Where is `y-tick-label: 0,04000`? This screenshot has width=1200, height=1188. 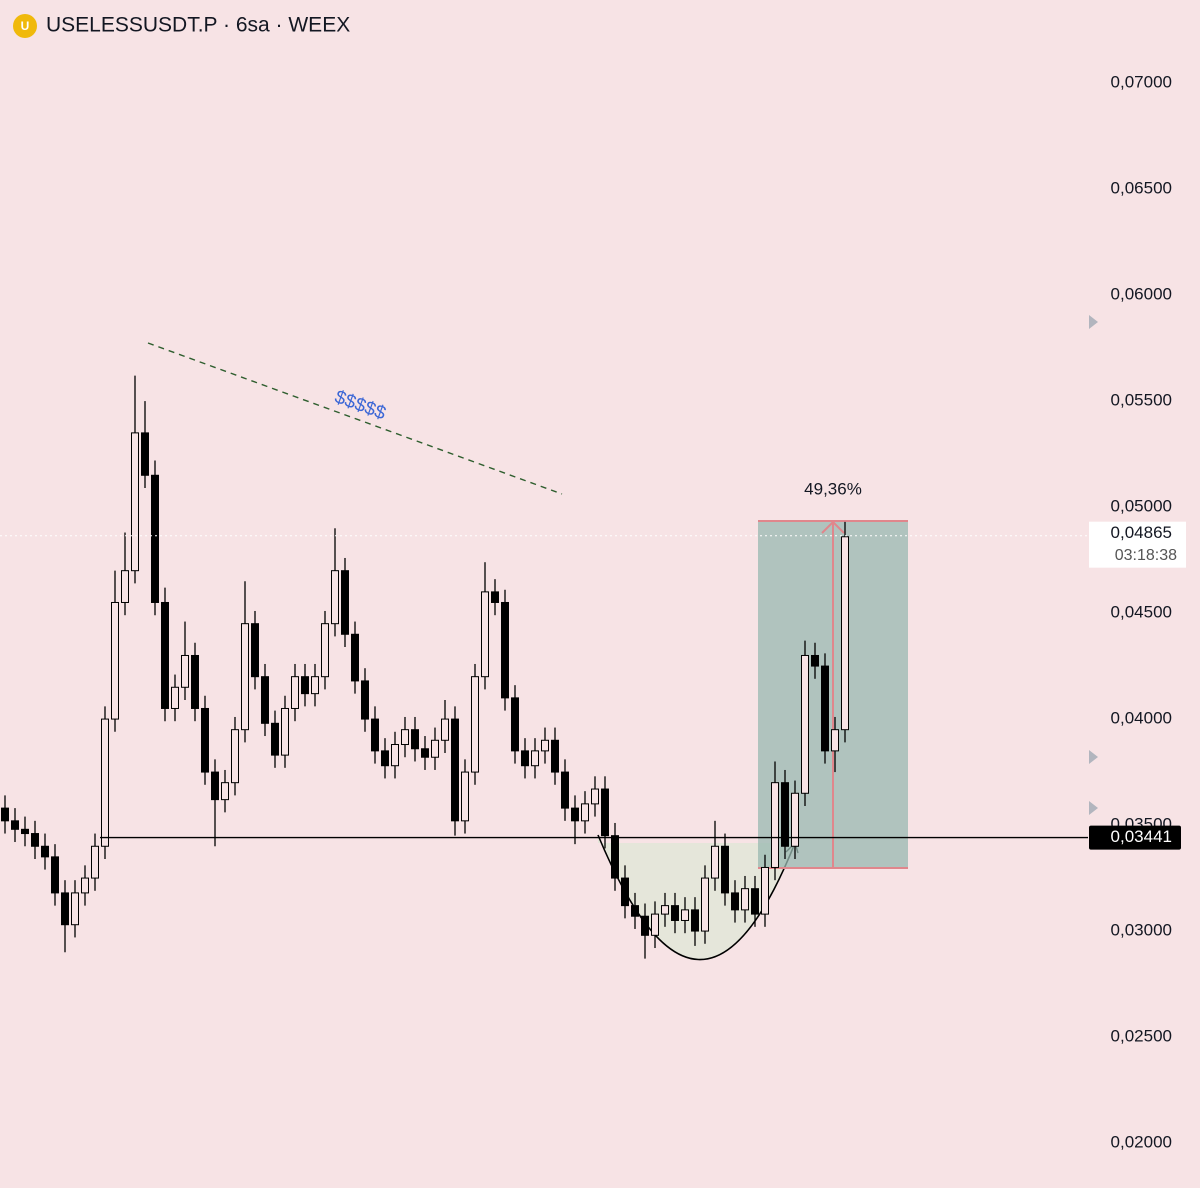 y-tick-label: 0,04000 is located at coordinates (1141, 718).